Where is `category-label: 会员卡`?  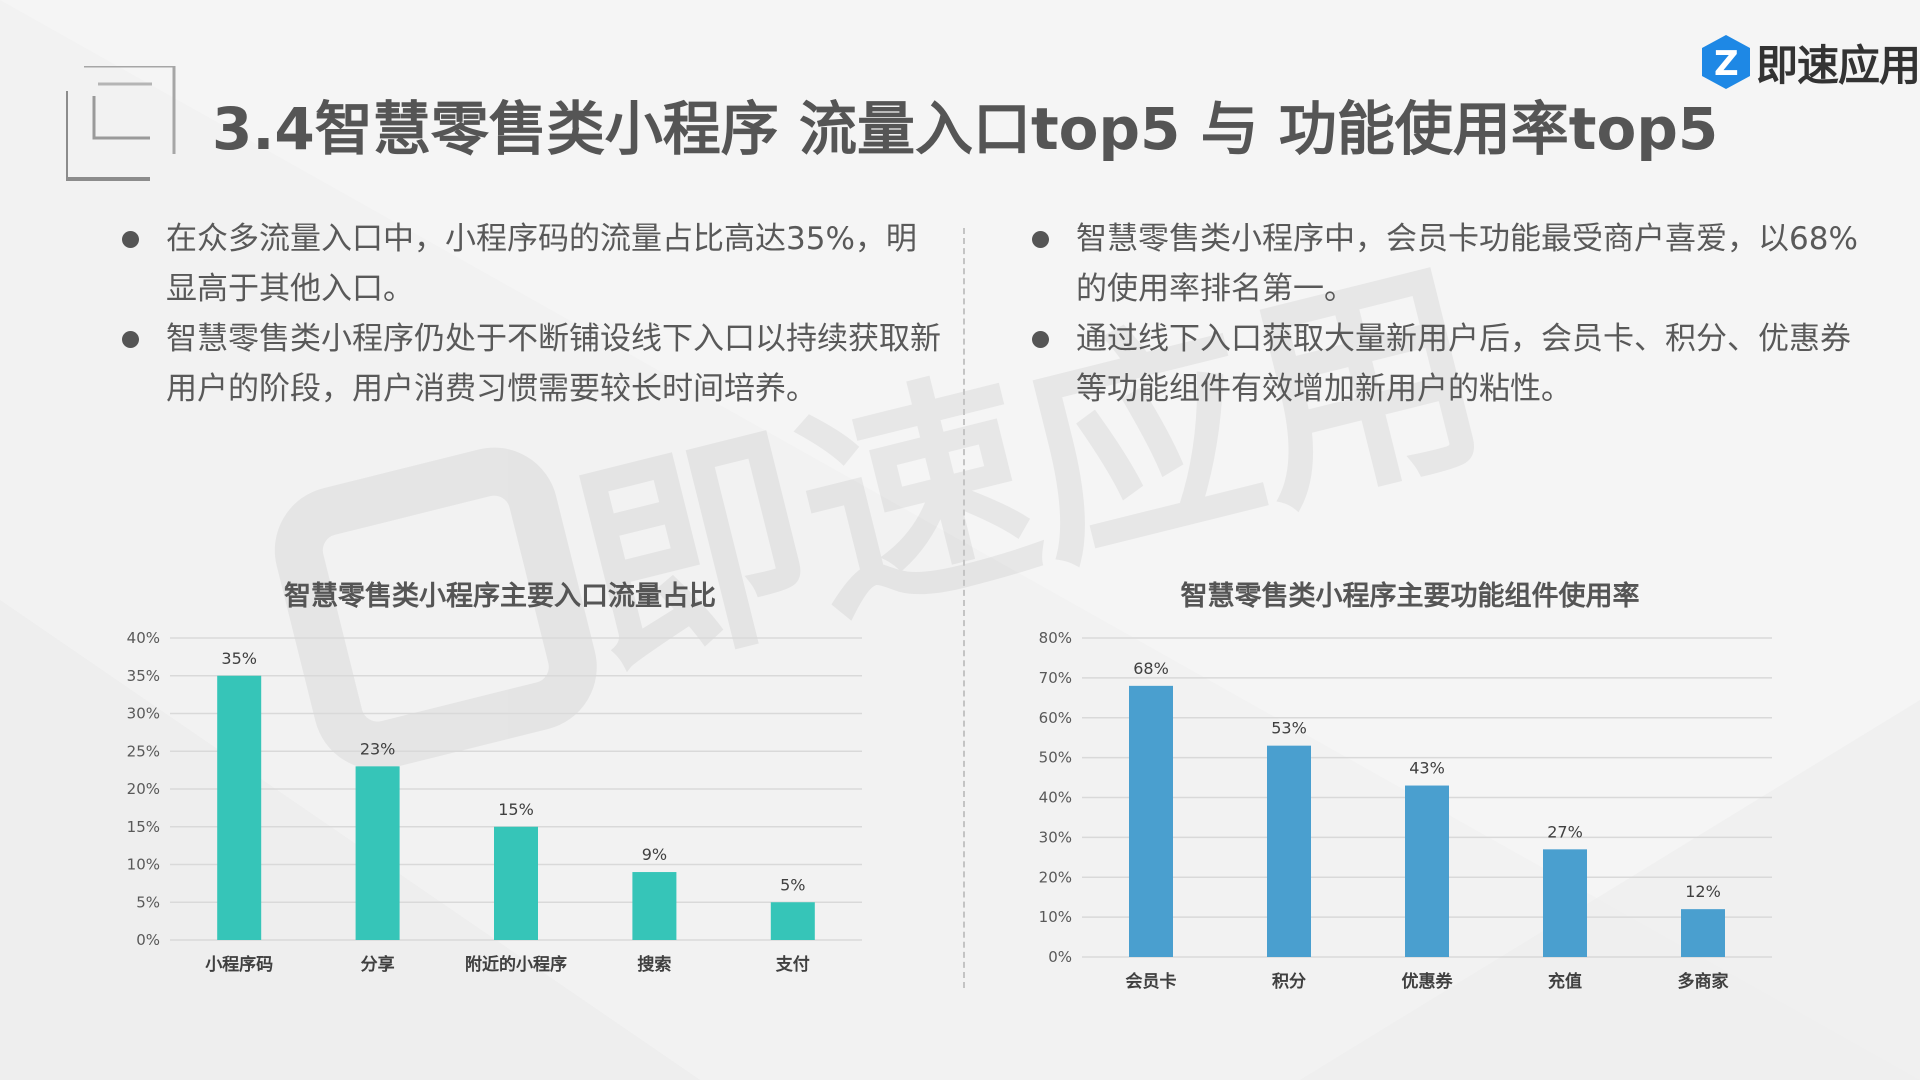
category-label: 会员卡 is located at coordinates (1151, 980).